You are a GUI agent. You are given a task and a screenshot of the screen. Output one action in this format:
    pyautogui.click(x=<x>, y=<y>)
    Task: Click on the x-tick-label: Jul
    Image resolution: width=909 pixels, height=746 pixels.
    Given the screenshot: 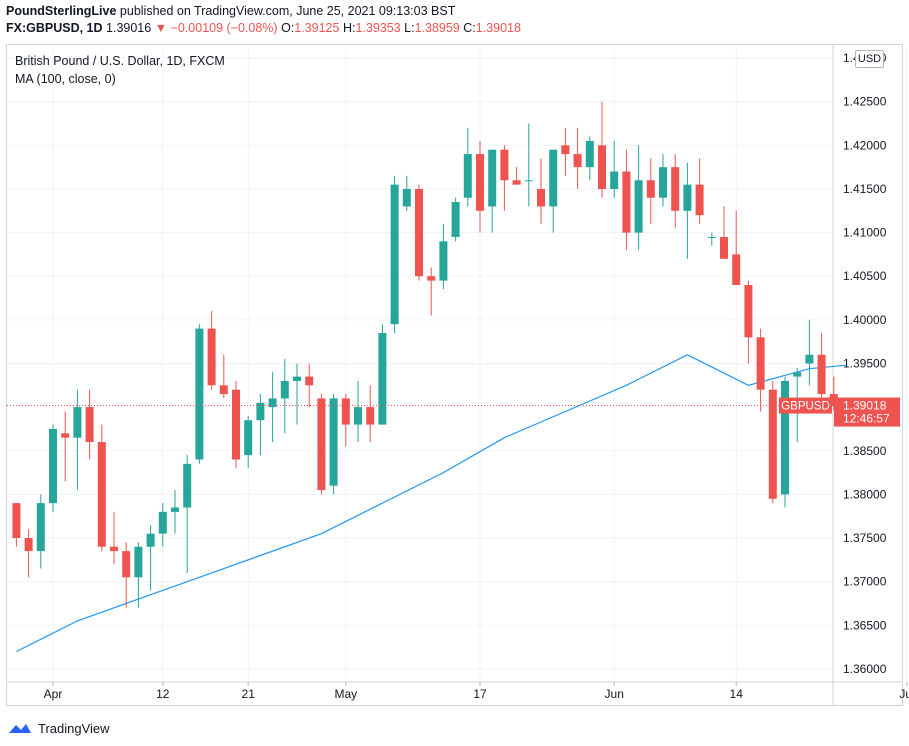 What is the action you would take?
    pyautogui.click(x=904, y=694)
    